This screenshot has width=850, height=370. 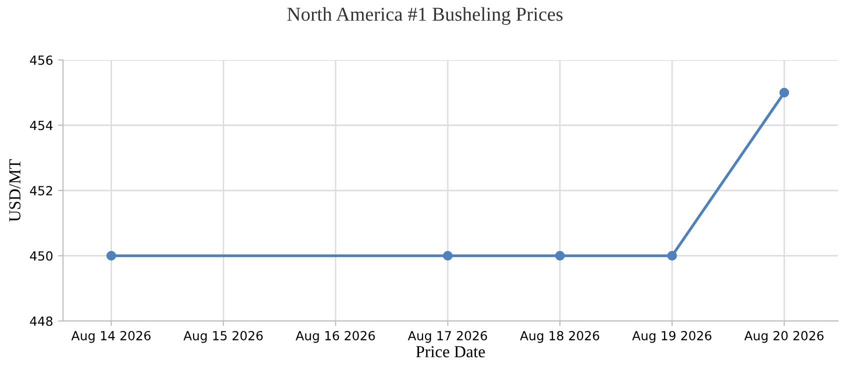 I want to click on y-tick-label: 448, so click(x=41, y=321).